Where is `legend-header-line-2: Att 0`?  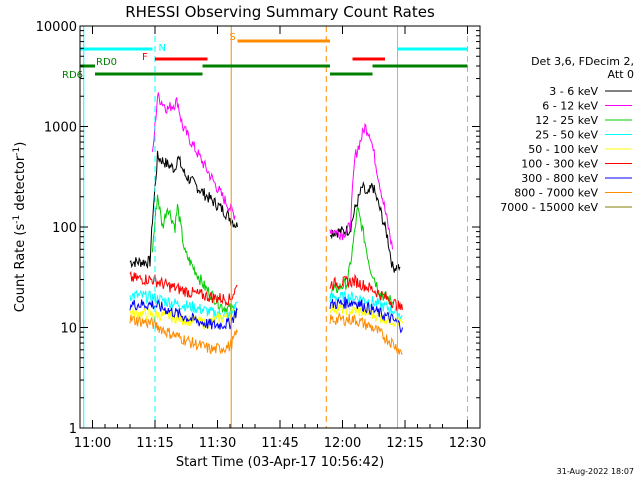 legend-header-line-2: Att 0 is located at coordinates (621, 74).